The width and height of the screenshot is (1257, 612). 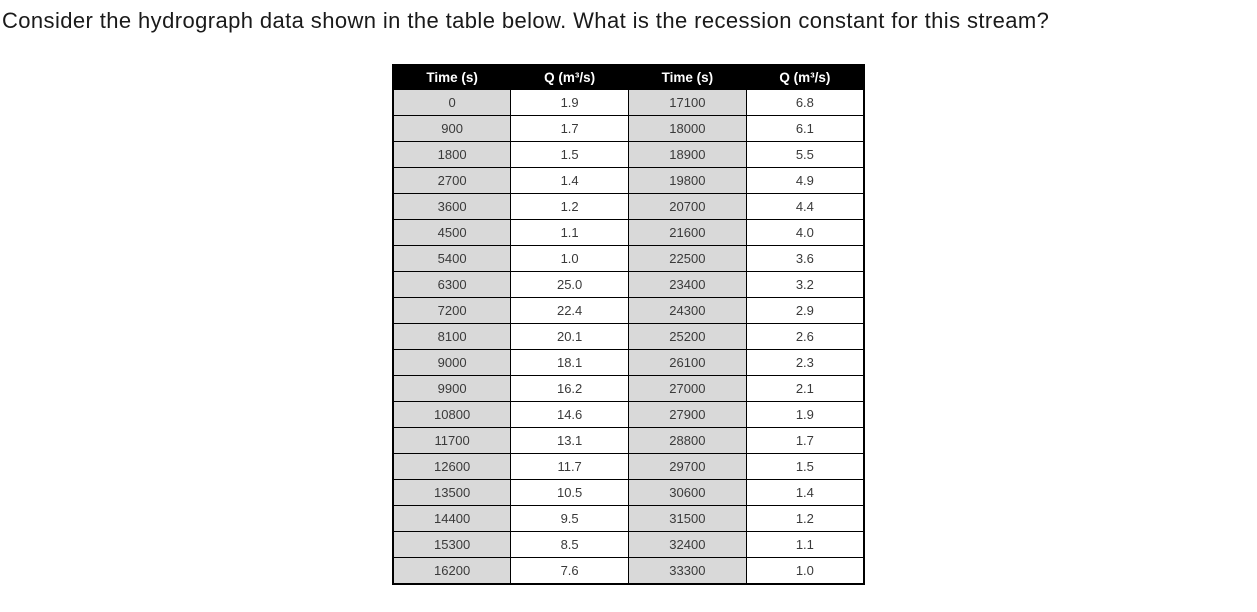 I want to click on time-cell: 18900, so click(x=687, y=154).